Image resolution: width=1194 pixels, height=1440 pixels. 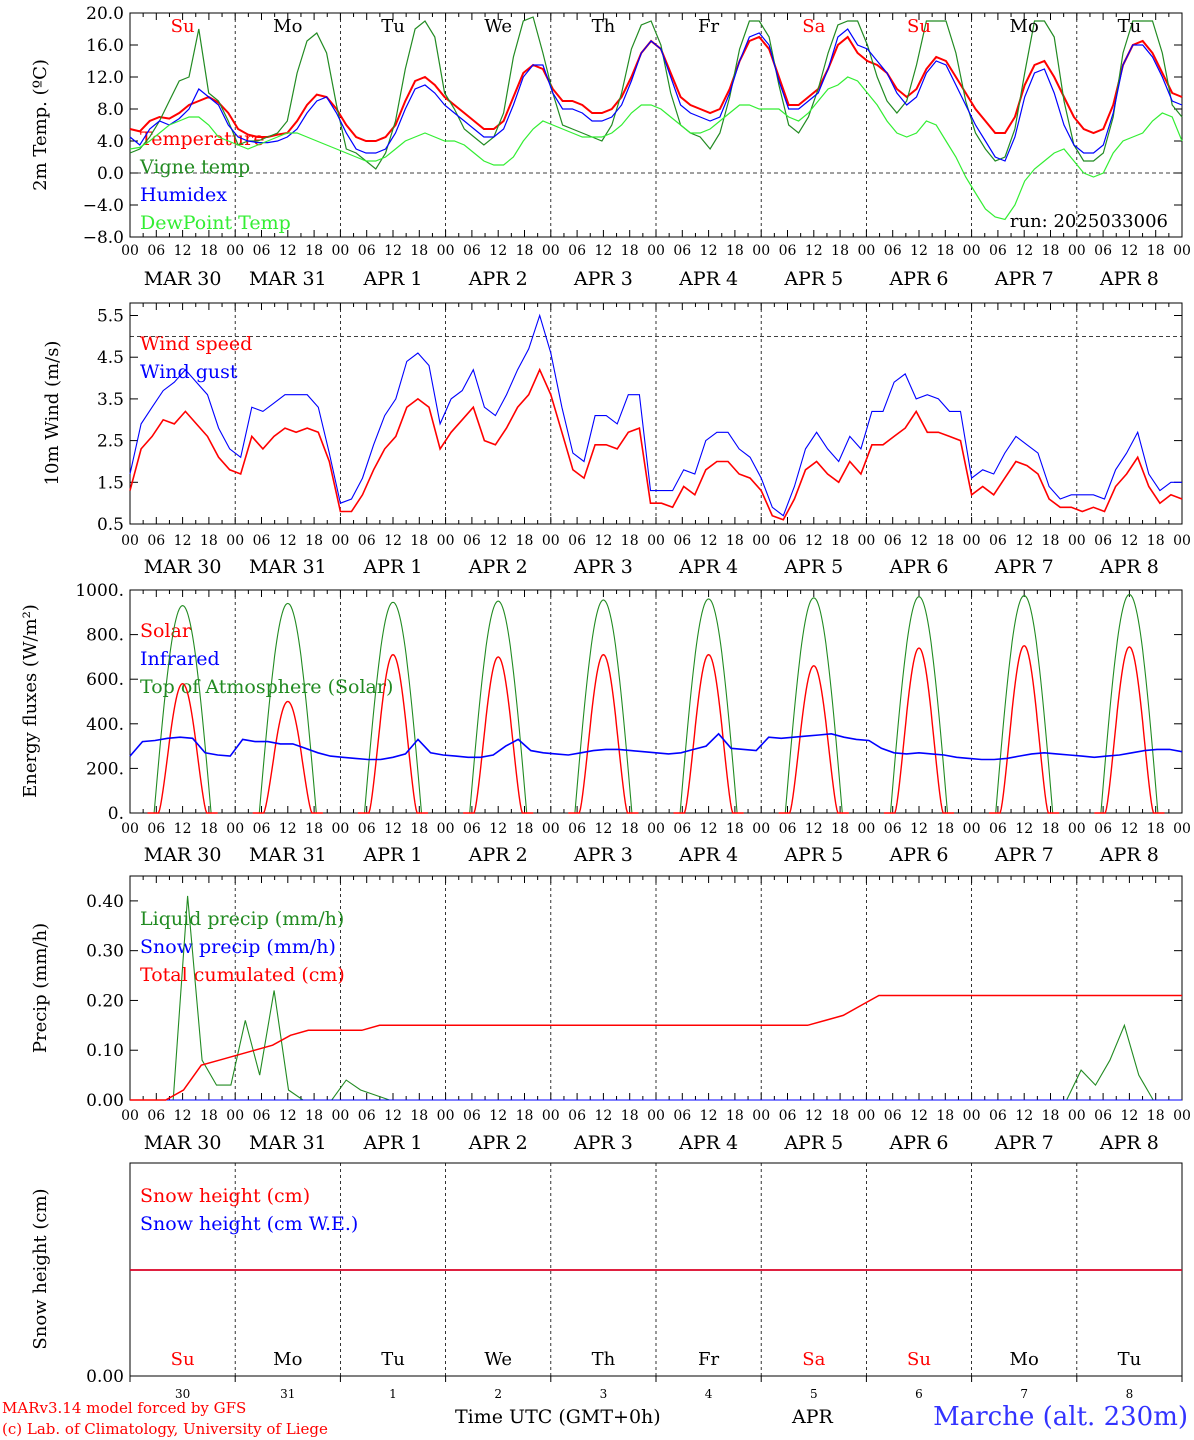 What do you see at coordinates (919, 1394) in the screenshot?
I see `day-number-label: 6` at bounding box center [919, 1394].